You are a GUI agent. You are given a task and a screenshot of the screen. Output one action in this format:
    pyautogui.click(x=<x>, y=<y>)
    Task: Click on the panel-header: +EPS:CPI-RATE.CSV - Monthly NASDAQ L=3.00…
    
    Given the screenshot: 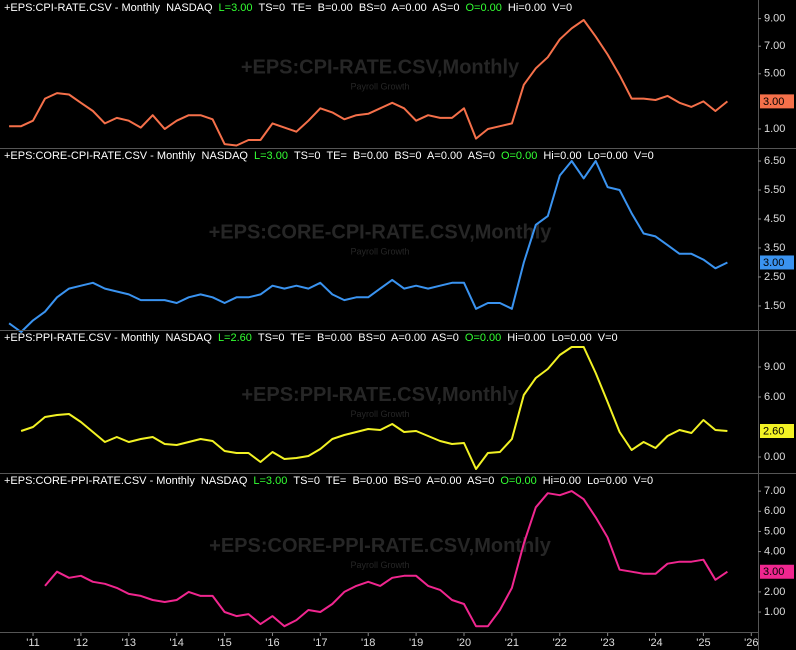 What is the action you would take?
    pyautogui.click(x=288, y=8)
    